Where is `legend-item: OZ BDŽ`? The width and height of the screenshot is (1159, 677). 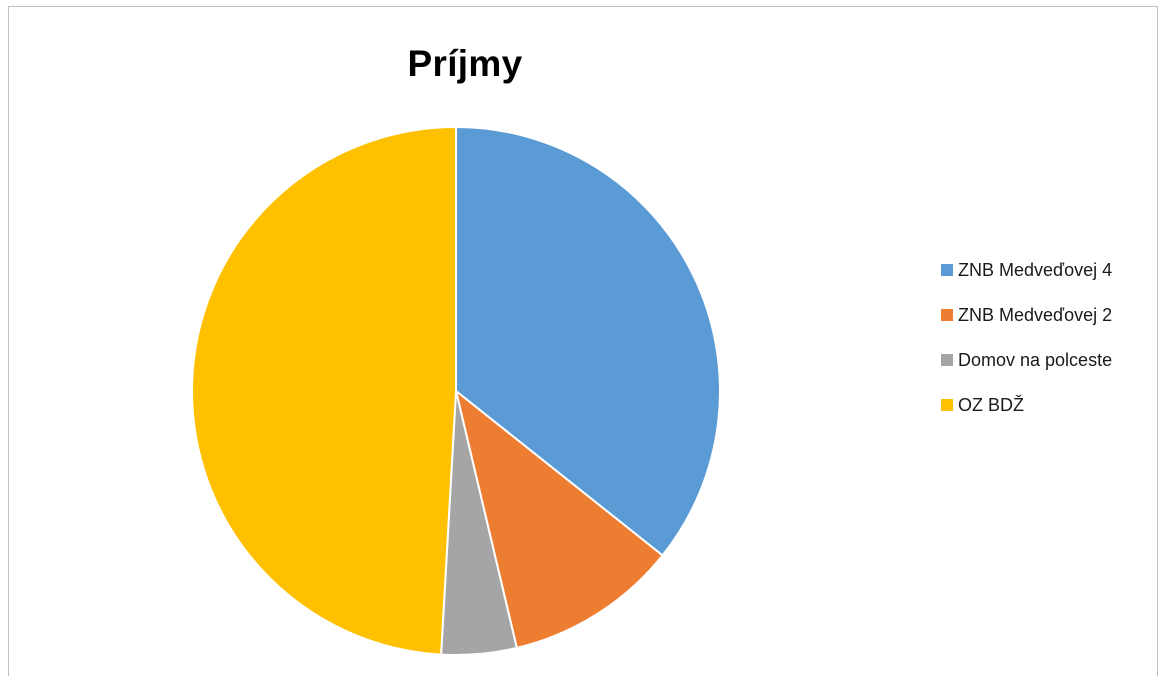 legend-item: OZ BDŽ is located at coordinates (1026, 405).